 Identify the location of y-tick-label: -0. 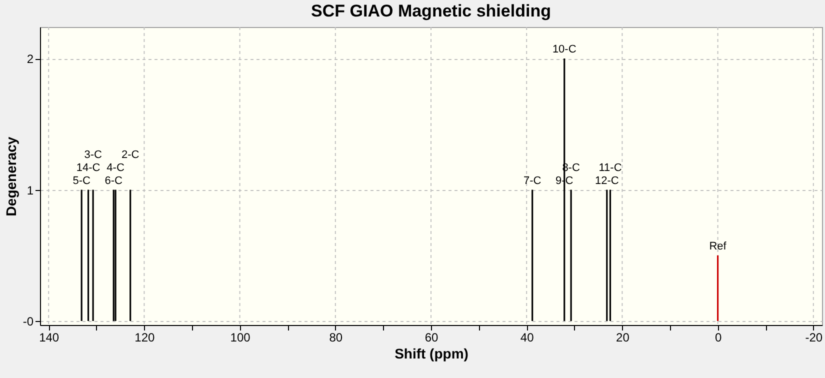
(28, 321).